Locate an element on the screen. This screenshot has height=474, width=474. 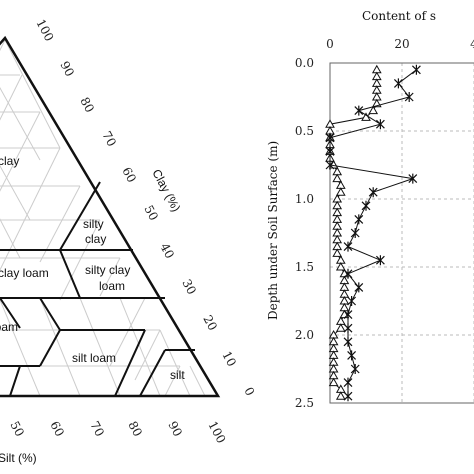
y-tick-label: 1.5 is located at coordinates (304, 267).